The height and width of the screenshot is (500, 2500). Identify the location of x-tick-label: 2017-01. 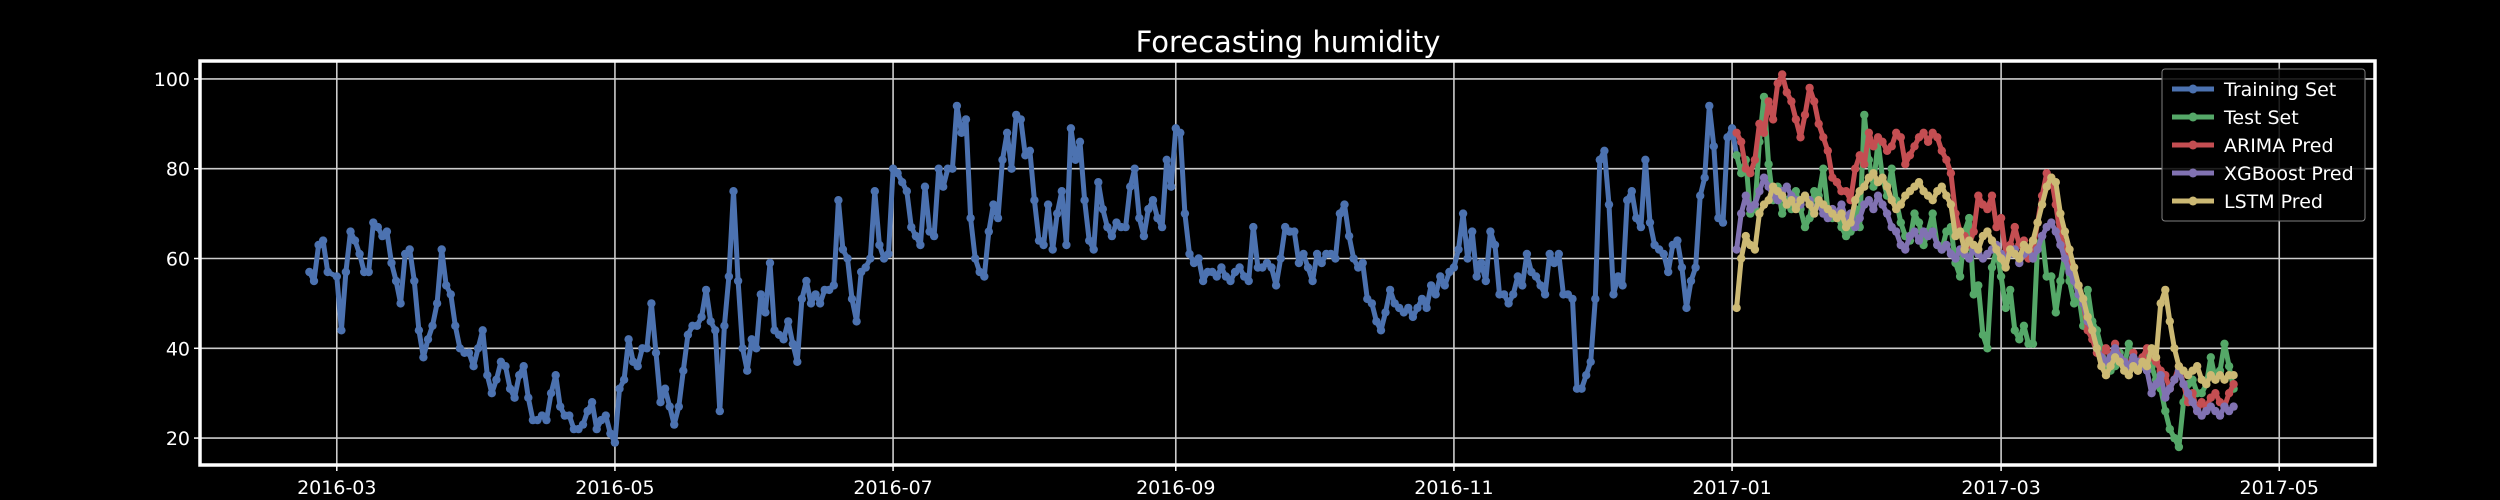
(1731, 488).